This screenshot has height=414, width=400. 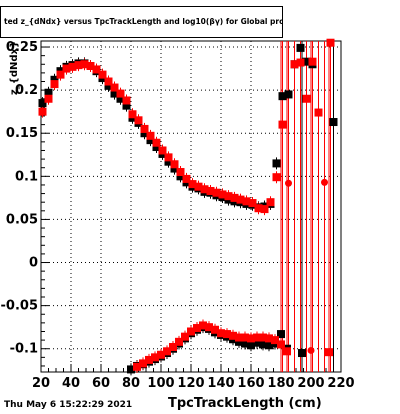 I want to click on x-tick-label: 200, so click(x=310, y=383).